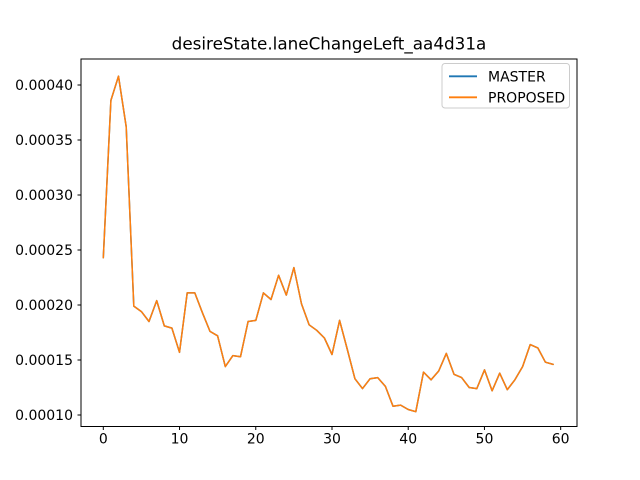 The width and height of the screenshot is (640, 480). What do you see at coordinates (505, 86) in the screenshot?
I see `legend: MASTER PROPOSED` at bounding box center [505, 86].